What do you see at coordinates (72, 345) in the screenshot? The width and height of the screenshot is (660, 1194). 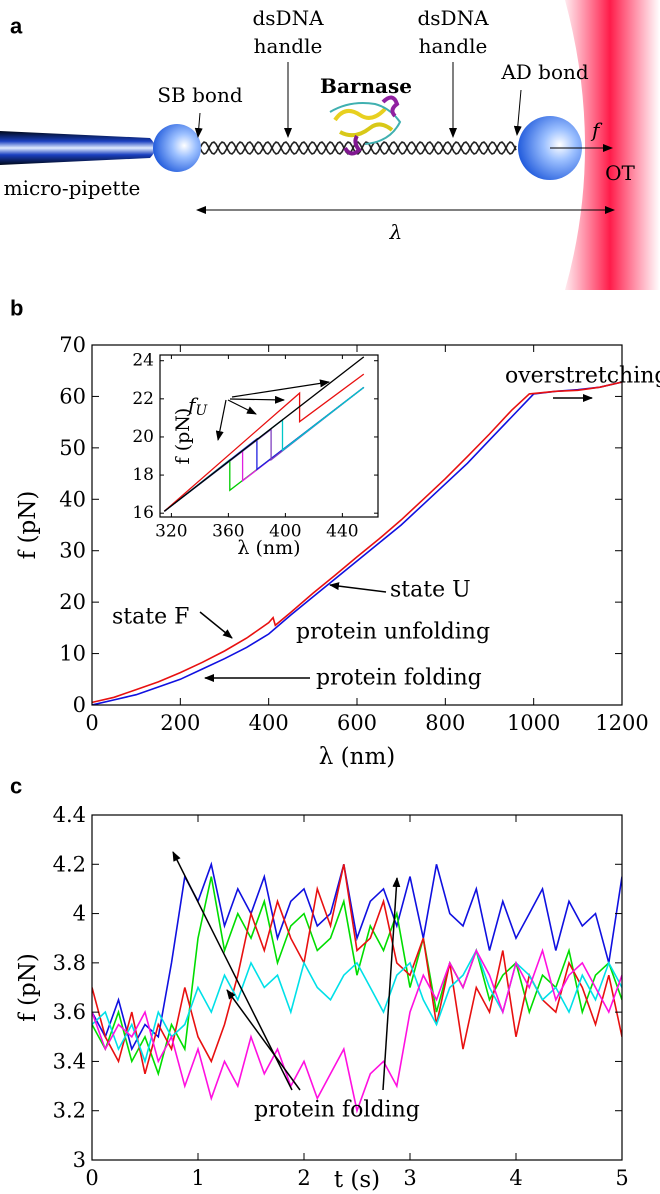 I see `y-tick-label: 70` at bounding box center [72, 345].